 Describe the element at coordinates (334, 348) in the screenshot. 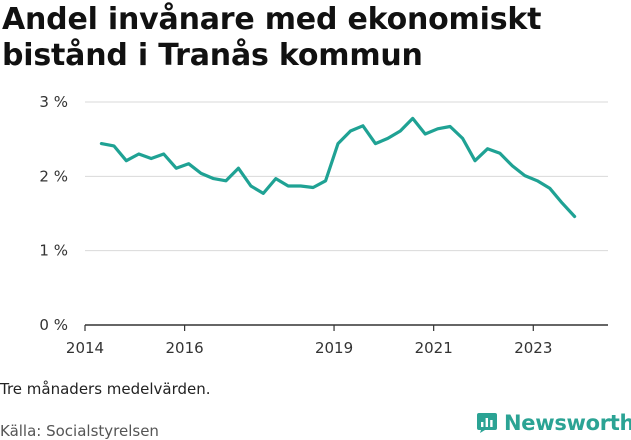

I see `x-tick-label: 2019` at that location.